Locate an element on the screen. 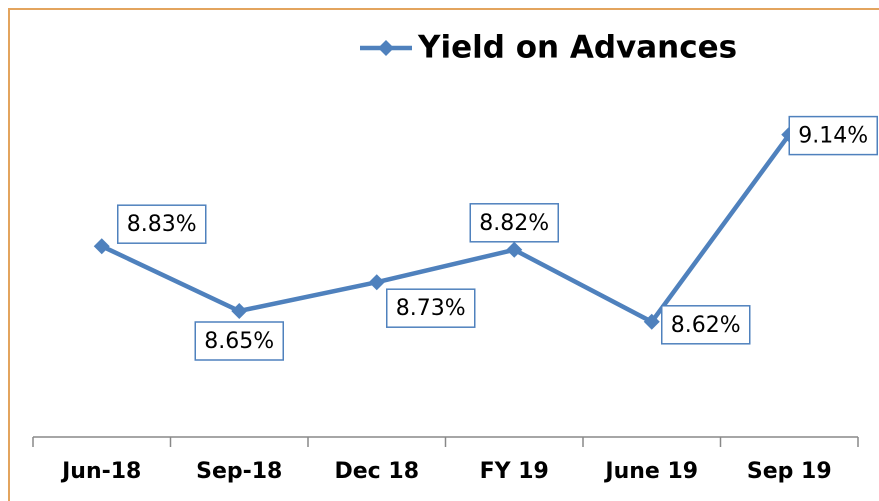 Image resolution: width=879 pixels, height=501 pixels. x-tick-label: Dec 18 is located at coordinates (377, 471).